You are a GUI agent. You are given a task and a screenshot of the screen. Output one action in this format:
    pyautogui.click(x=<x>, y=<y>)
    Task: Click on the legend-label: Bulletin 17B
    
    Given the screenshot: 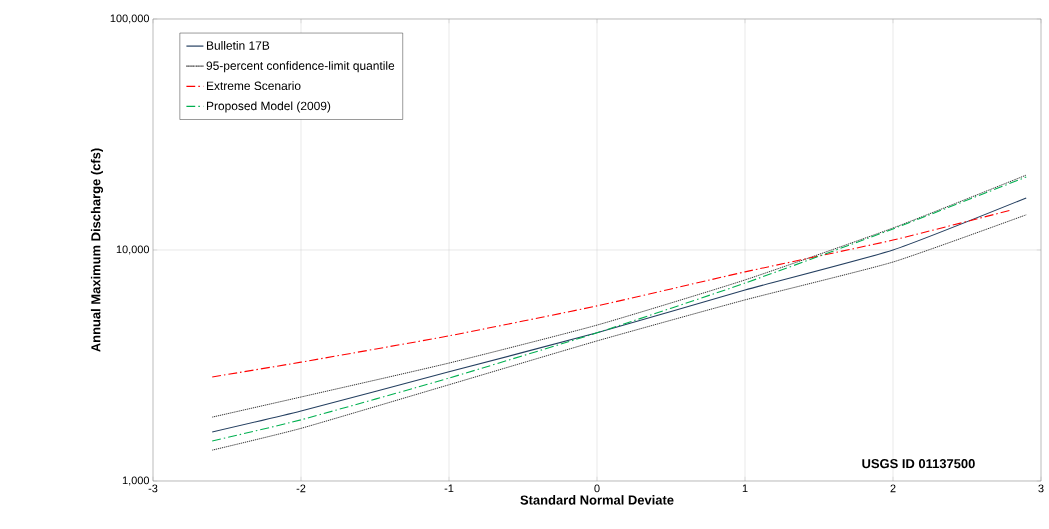 What is the action you would take?
    pyautogui.click(x=238, y=45)
    